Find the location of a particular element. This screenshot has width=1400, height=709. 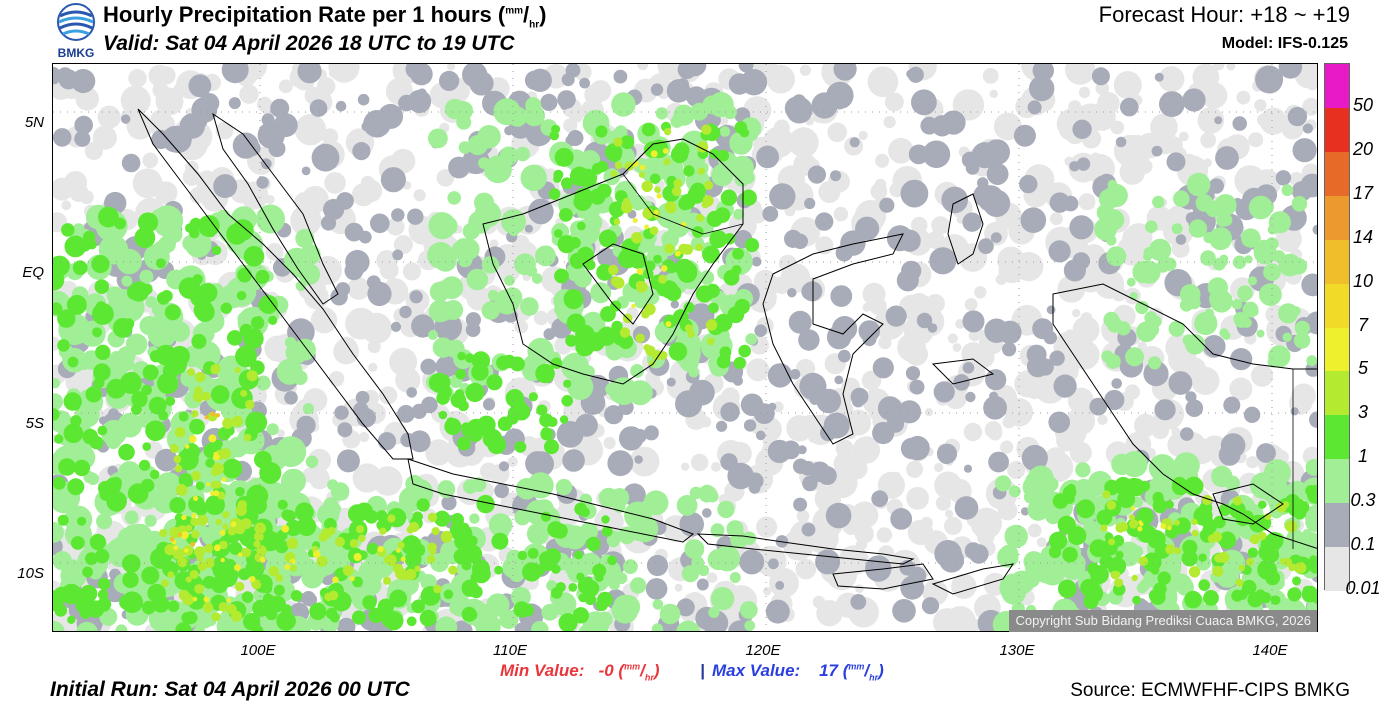

colorbar-label: 1 is located at coordinates (1362, 456).